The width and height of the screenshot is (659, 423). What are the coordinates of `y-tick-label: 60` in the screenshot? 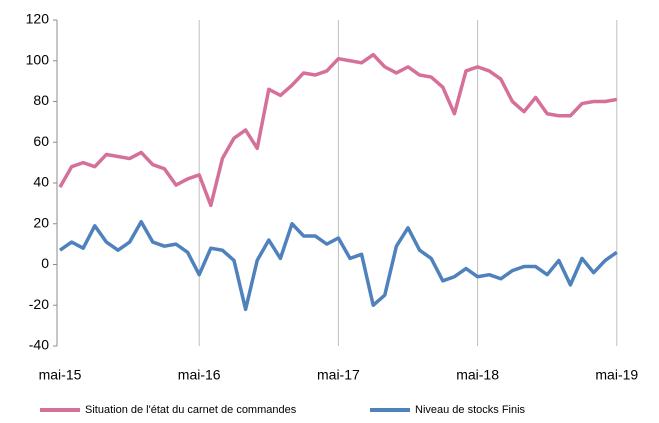 It's located at (41, 141).